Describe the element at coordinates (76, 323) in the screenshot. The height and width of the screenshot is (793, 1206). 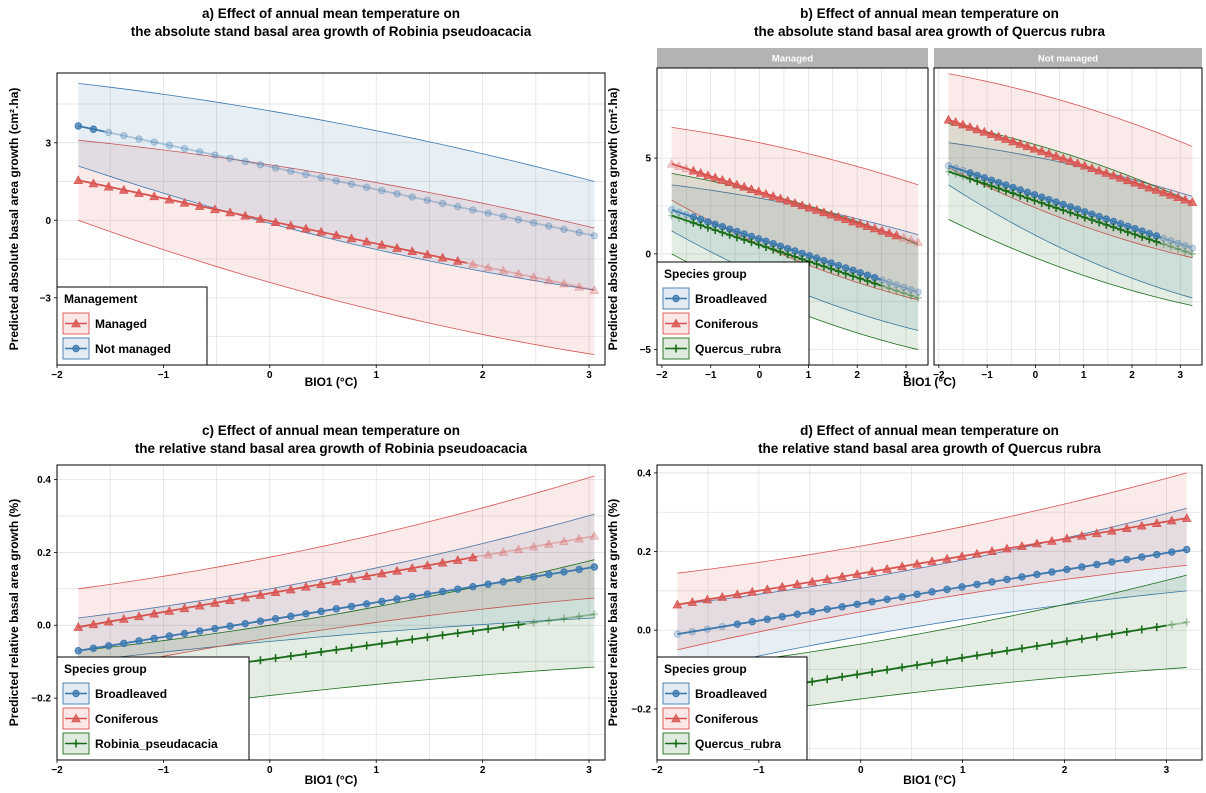
I see `a-legend-key-marker` at that location.